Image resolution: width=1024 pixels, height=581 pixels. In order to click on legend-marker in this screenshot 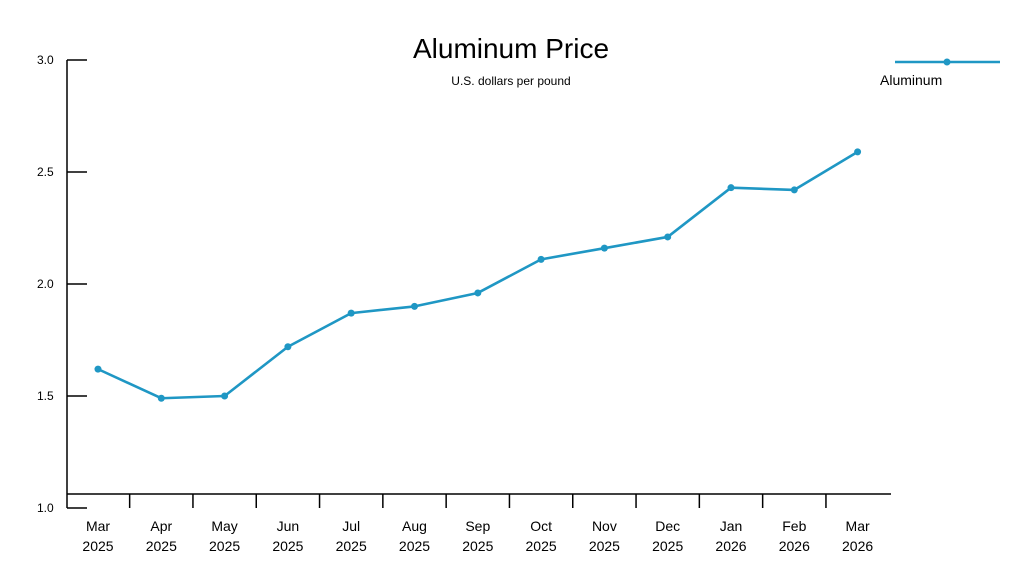, I will do `click(947, 62)`.